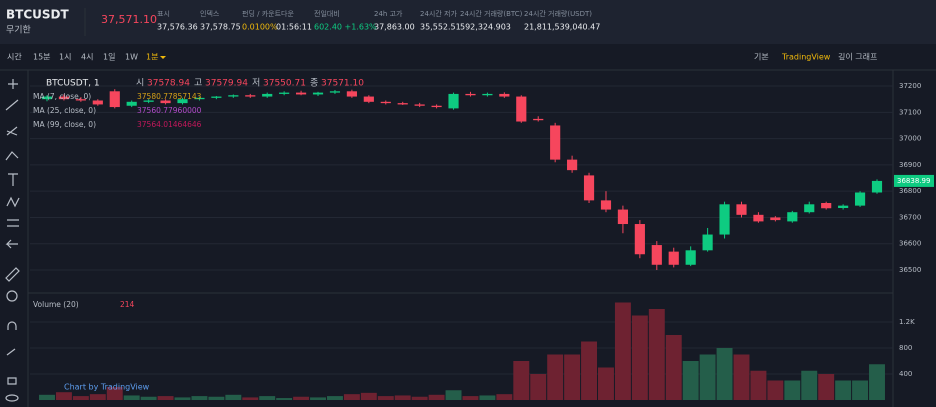 The image size is (936, 407). Describe the element at coordinates (129, 19) in the screenshot. I see `price: 37,571.10` at that location.